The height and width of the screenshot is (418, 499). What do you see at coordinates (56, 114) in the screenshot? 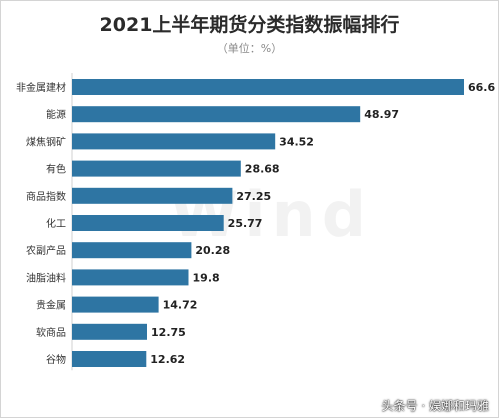
I see `category-label: 能源` at bounding box center [56, 114].